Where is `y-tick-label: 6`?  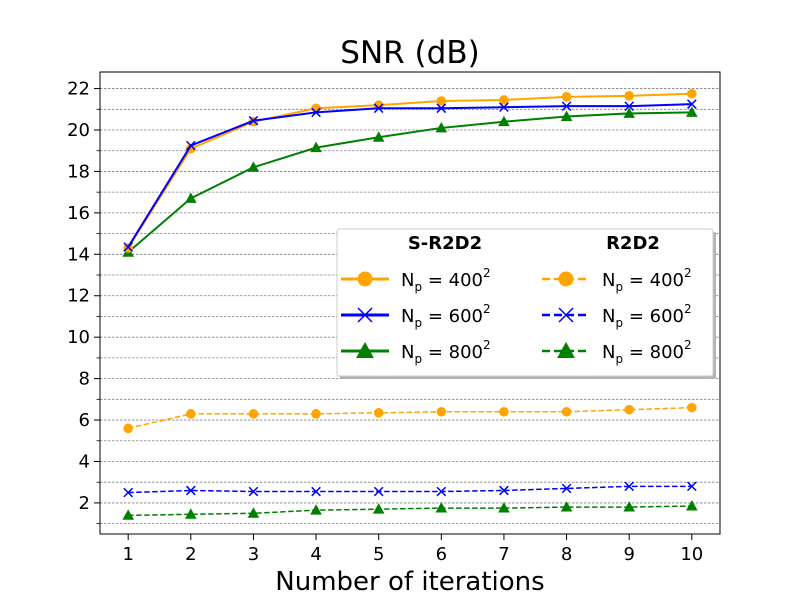
y-tick-label: 6 is located at coordinates (84, 420).